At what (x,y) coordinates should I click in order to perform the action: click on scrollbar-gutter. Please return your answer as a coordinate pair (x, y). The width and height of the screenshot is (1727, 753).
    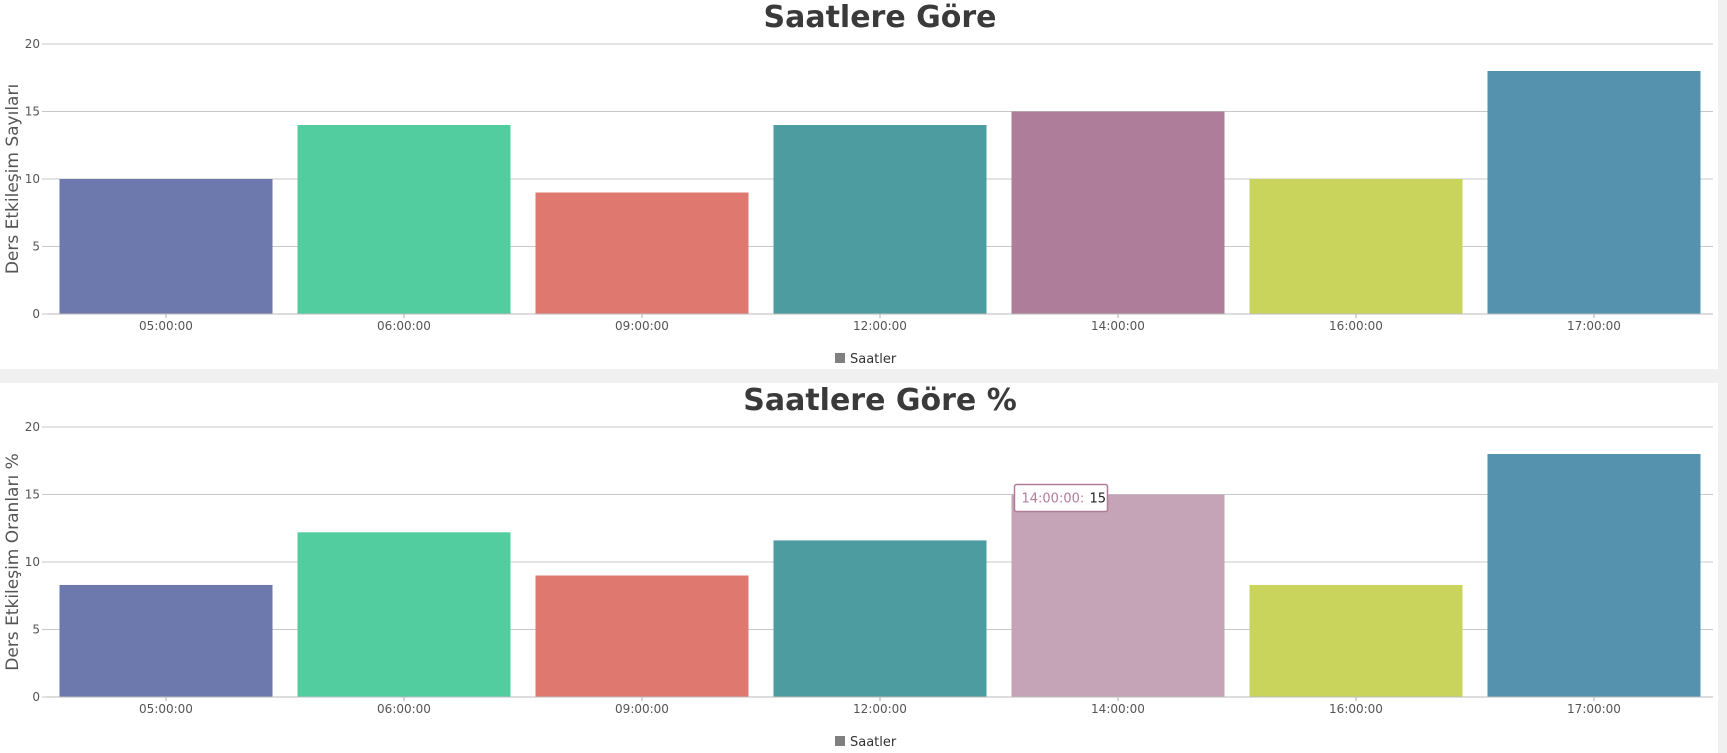
    Looking at the image, I should click on (1722, 376).